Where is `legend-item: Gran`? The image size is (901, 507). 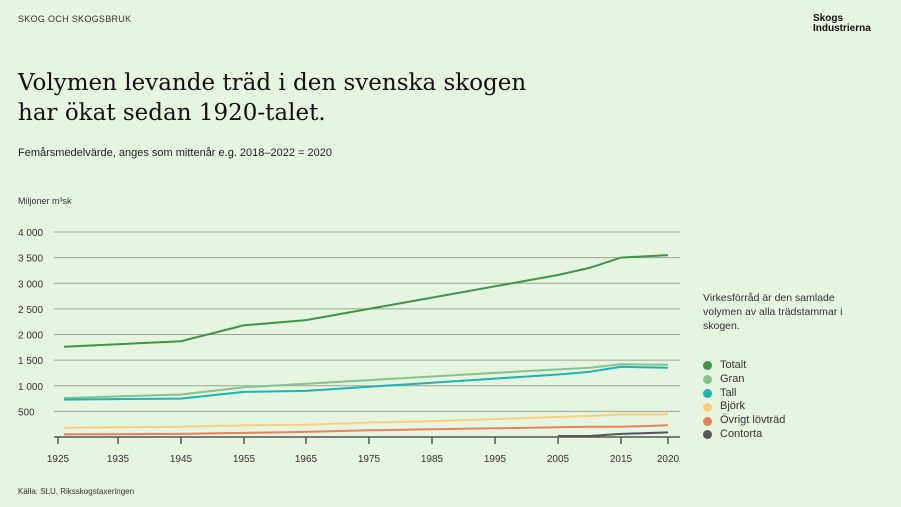 legend-item: Gran is located at coordinates (744, 380).